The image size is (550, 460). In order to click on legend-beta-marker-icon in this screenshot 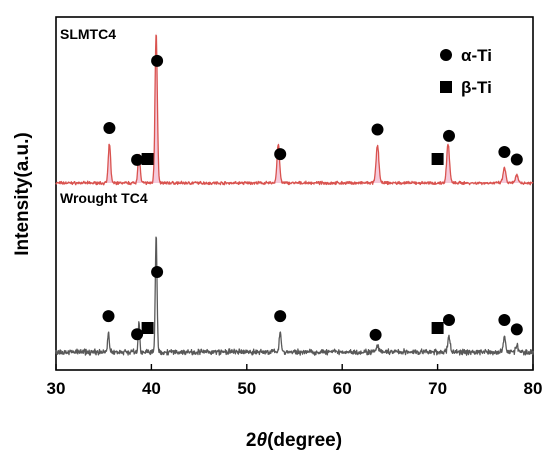, I will do `click(446, 87)`.